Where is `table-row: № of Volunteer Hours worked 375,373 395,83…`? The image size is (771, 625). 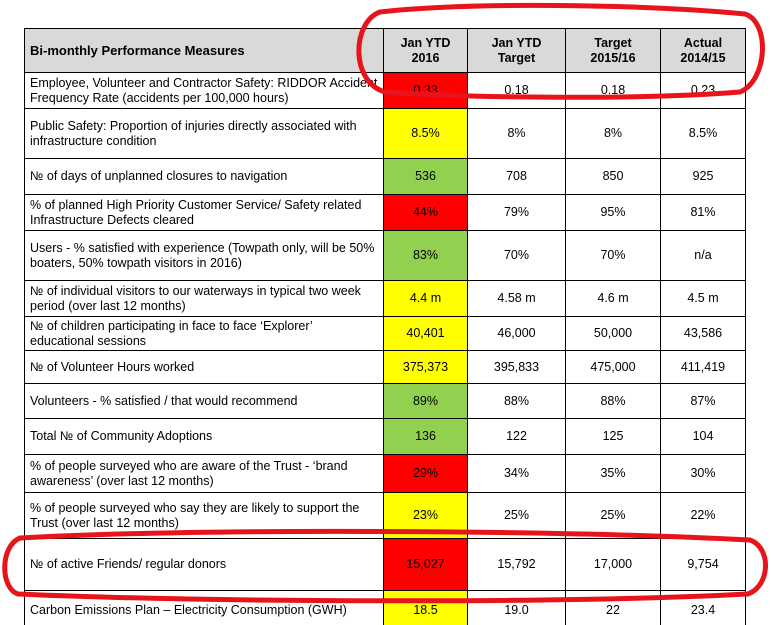
table-row: № of Volunteer Hours worked 375,373 395,83… is located at coordinates (385, 367).